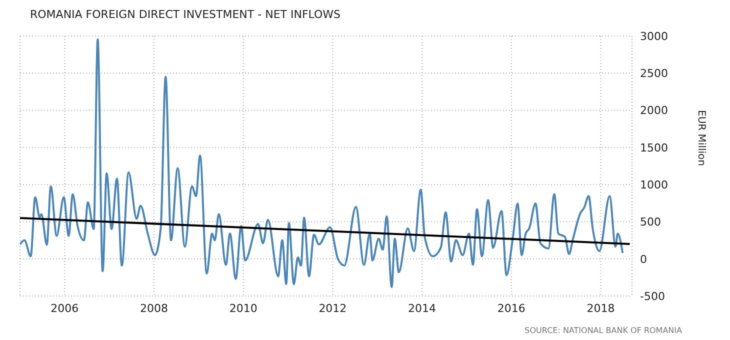  I want to click on x-tick-label: 2006, so click(64, 308).